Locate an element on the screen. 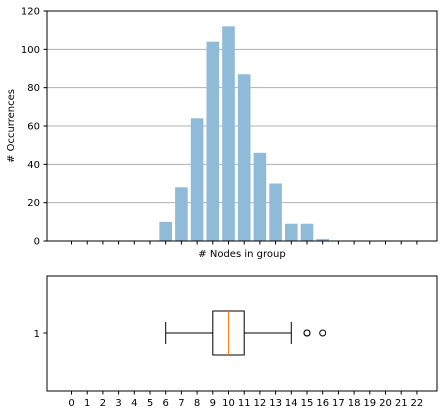 This screenshot has width=445, height=415. box-x-tick-label: 8 is located at coordinates (197, 403).